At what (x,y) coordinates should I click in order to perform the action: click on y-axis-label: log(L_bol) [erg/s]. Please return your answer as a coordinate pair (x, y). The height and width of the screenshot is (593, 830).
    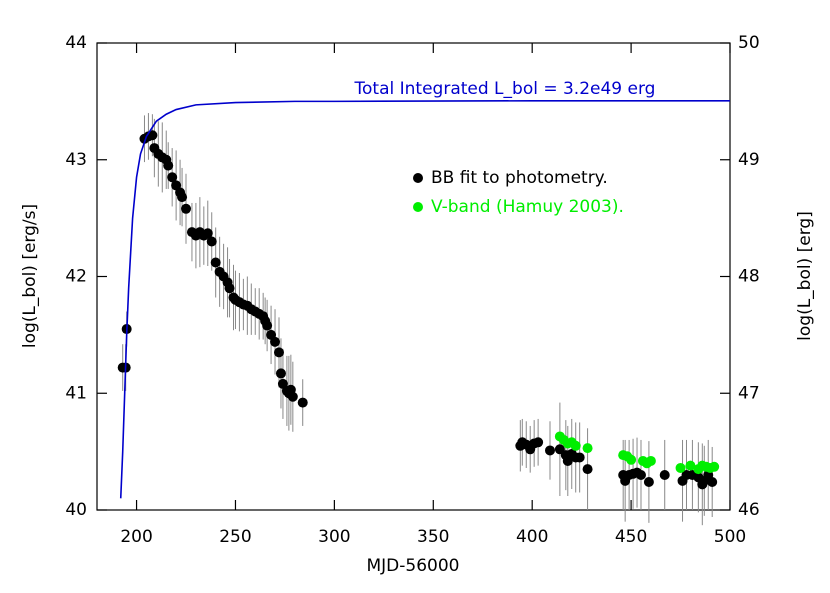
    Looking at the image, I should click on (30, 276).